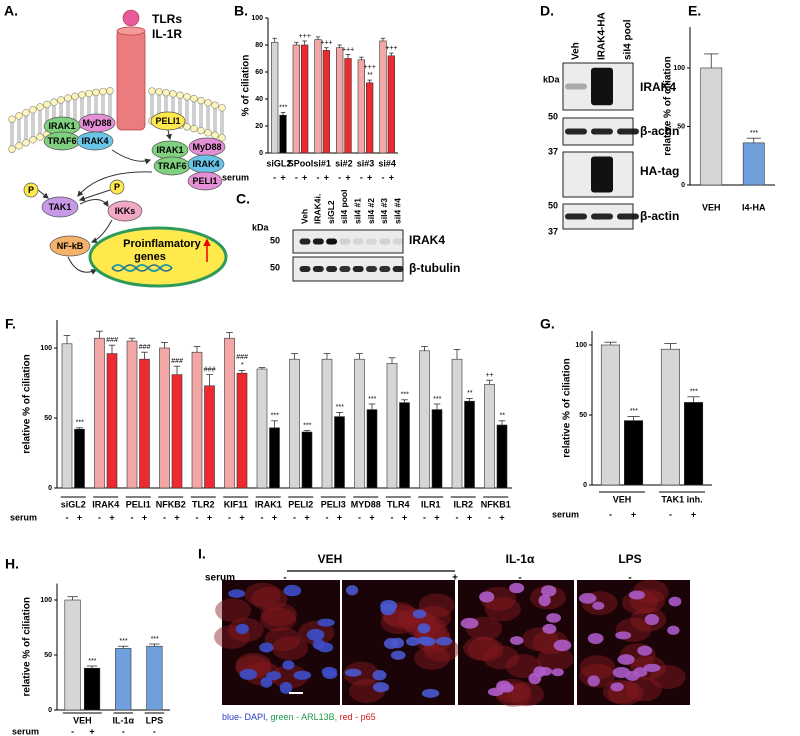 The image size is (800, 736). I want to click on y-tick-label: 100, so click(46, 348).